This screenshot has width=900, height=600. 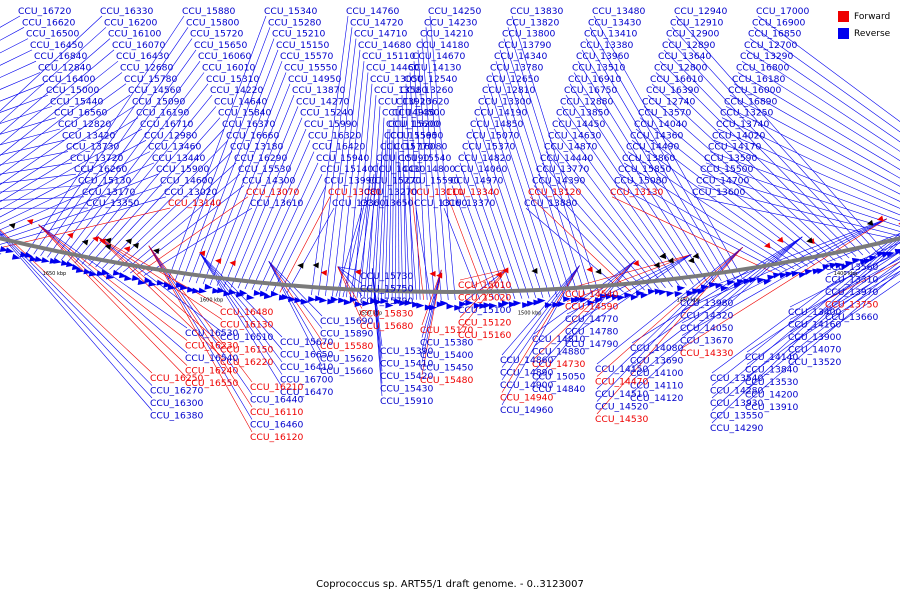 What do you see at coordinates (443, 45) in the screenshot?
I see `gene-label: CCU_14180` at bounding box center [443, 45].